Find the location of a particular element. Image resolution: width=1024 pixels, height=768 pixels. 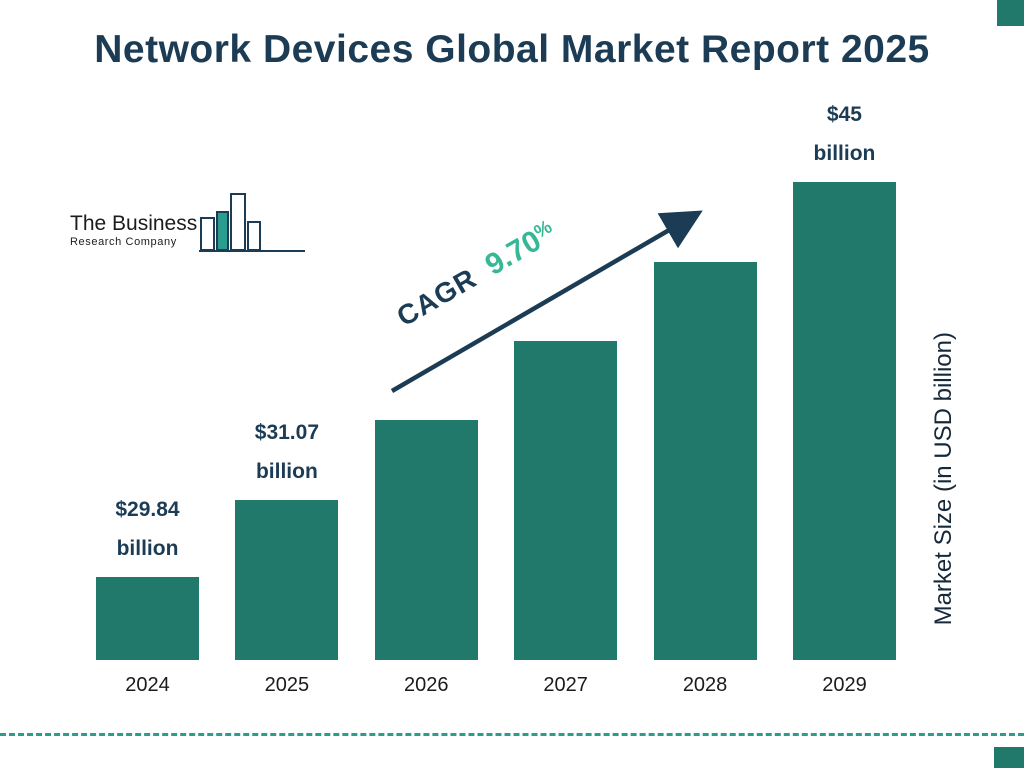

logo-subname: Research Company is located at coordinates (123, 242).